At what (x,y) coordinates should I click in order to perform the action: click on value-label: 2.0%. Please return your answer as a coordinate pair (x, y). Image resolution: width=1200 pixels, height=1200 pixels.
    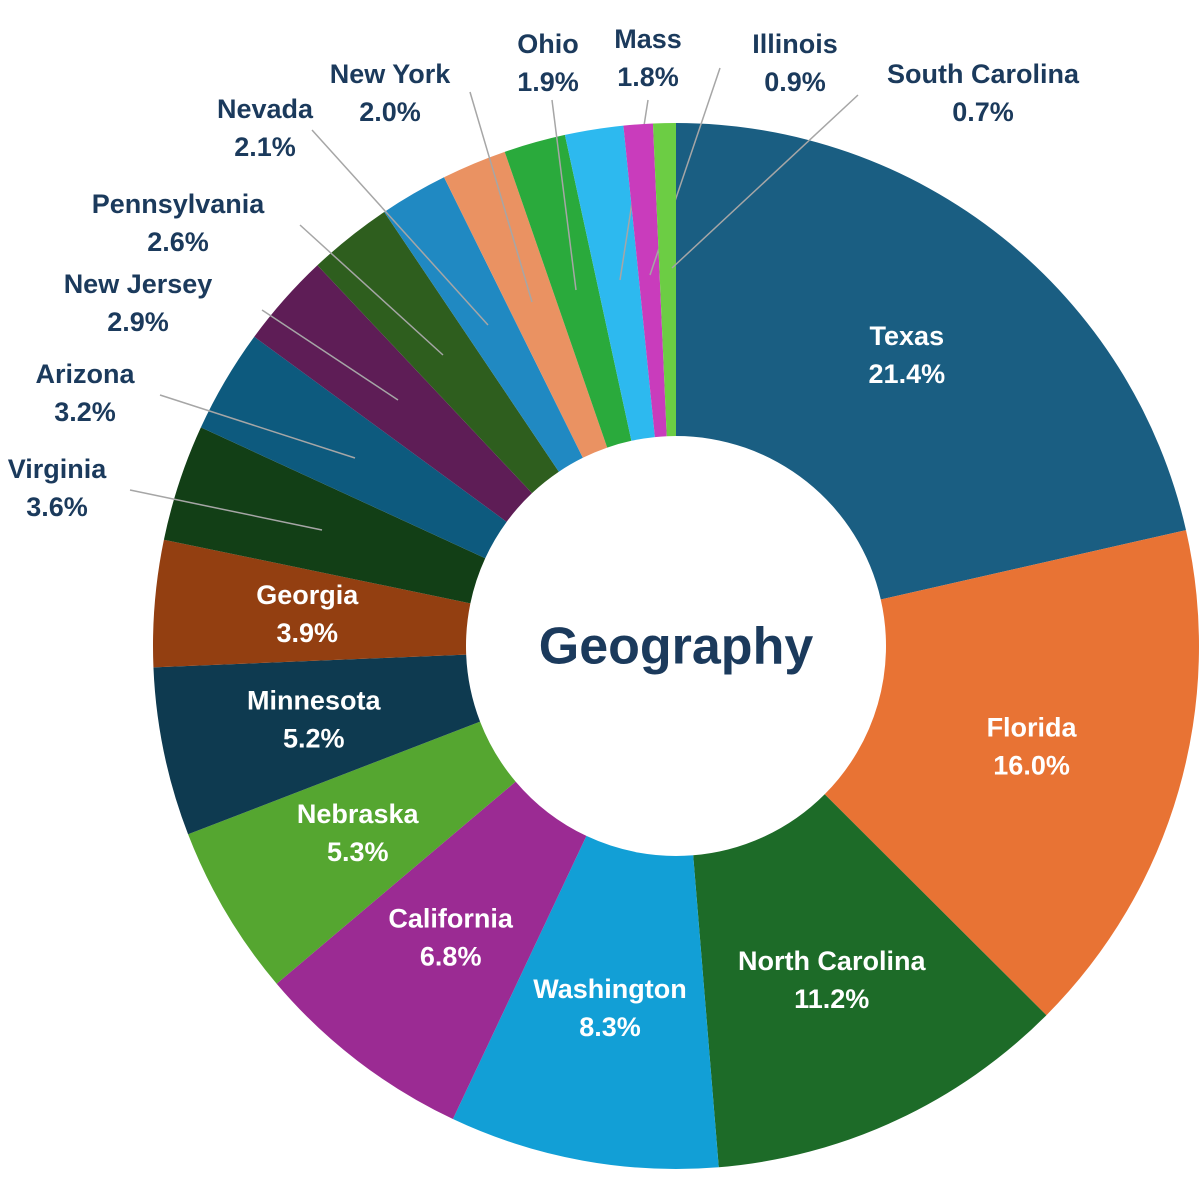
    Looking at the image, I should click on (390, 112).